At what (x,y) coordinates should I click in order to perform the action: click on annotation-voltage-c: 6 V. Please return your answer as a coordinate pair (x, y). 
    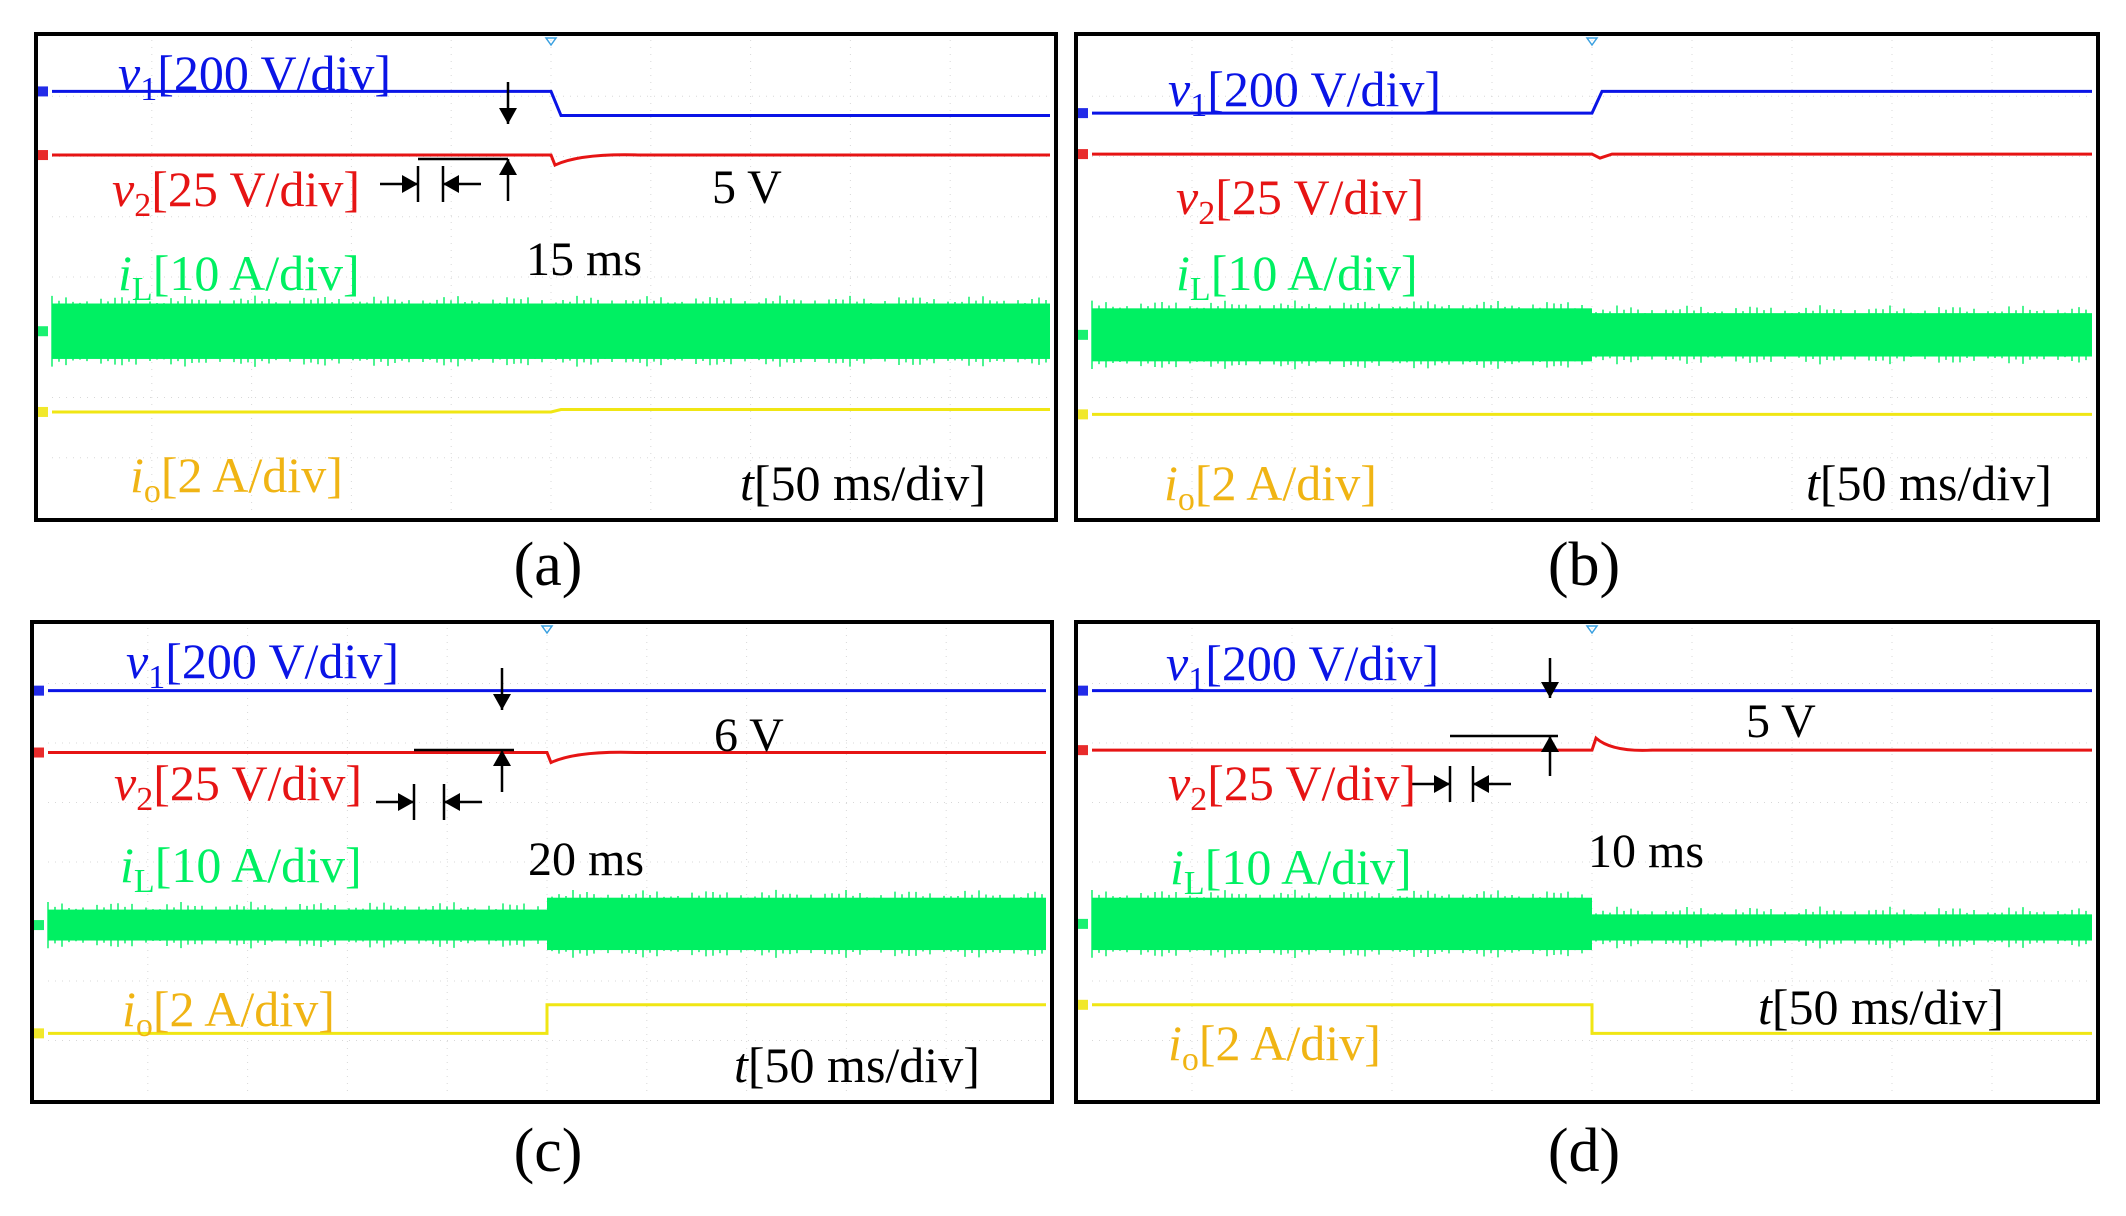
    Looking at the image, I should click on (749, 735).